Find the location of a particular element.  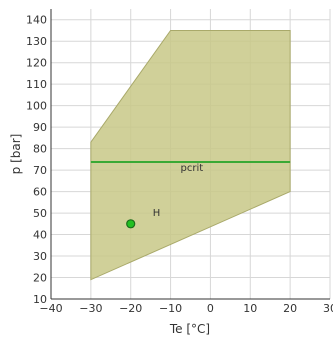

x-tick-label: −10 is located at coordinates (170, 308).